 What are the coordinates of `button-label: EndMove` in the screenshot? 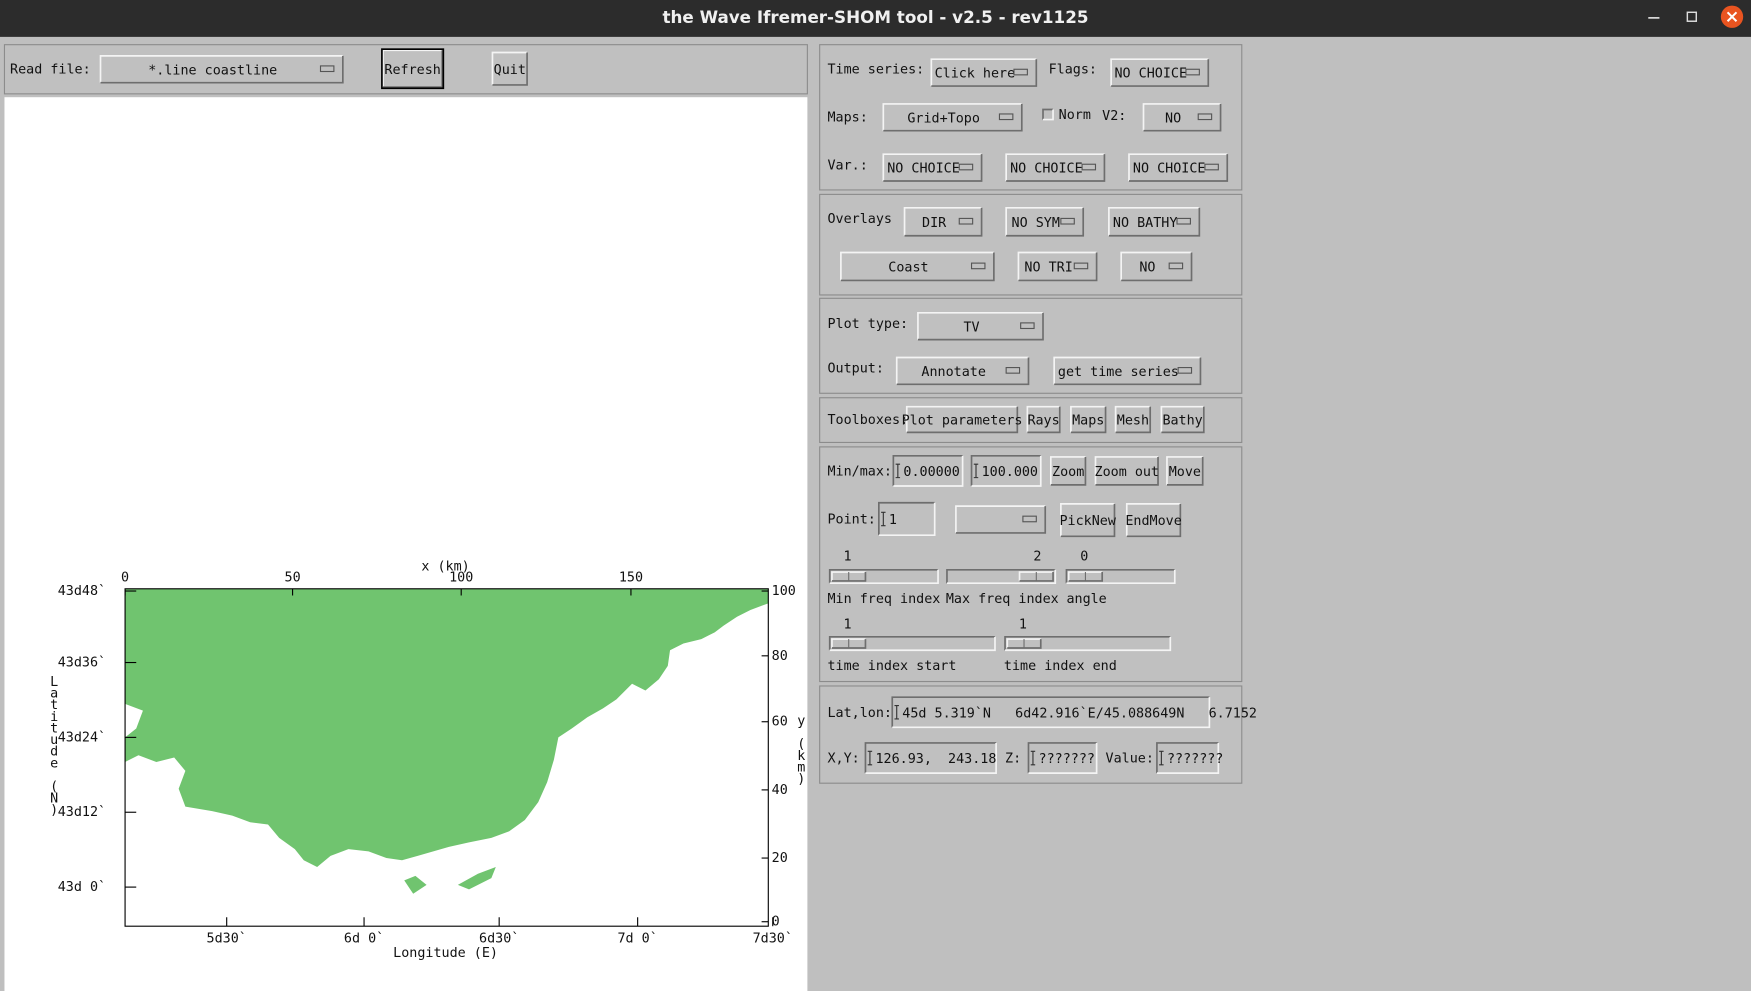 It's located at (1153, 521).